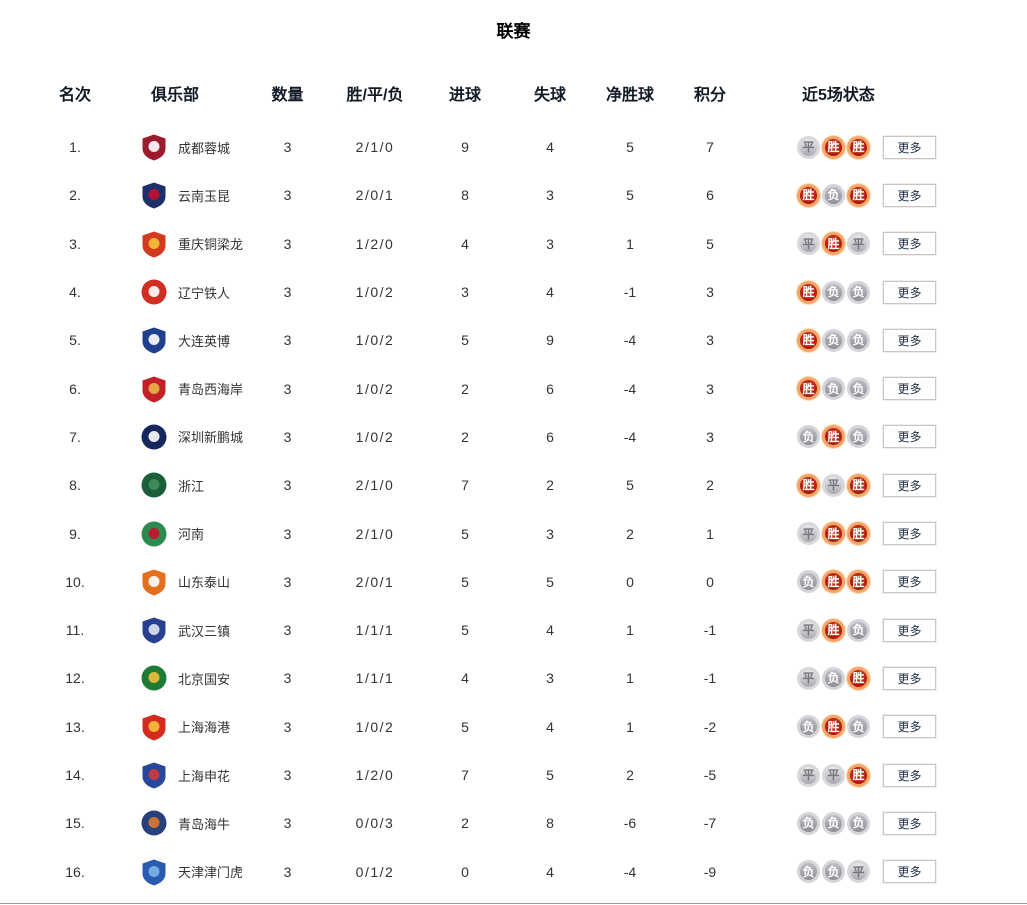 The image size is (1027, 905). What do you see at coordinates (75, 726) in the screenshot?
I see `rank-value: 13.` at bounding box center [75, 726].